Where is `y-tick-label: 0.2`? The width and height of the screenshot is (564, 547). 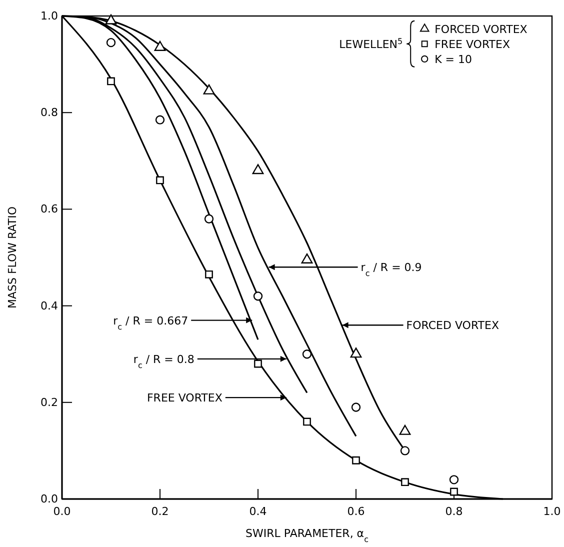
y-tick-label: 0.2 is located at coordinates (49, 402).